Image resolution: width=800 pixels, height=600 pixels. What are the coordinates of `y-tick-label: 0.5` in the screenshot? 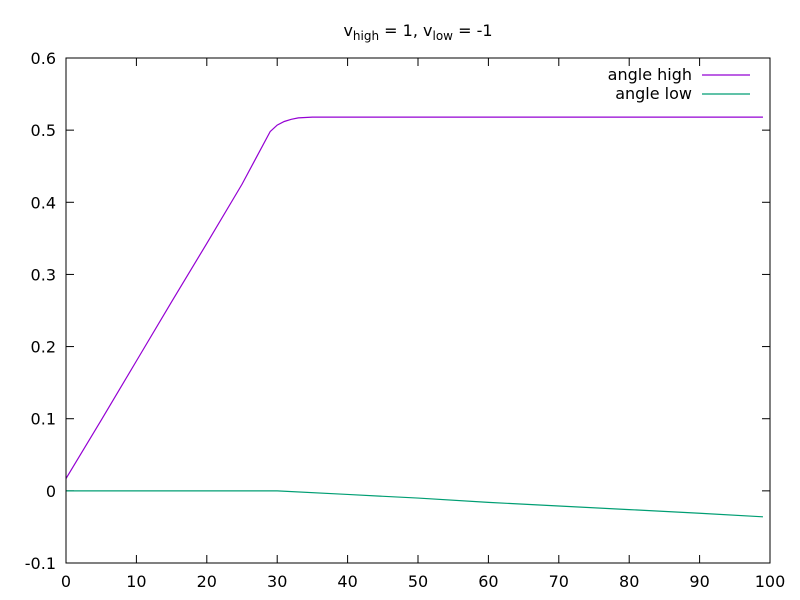 It's located at (43, 130).